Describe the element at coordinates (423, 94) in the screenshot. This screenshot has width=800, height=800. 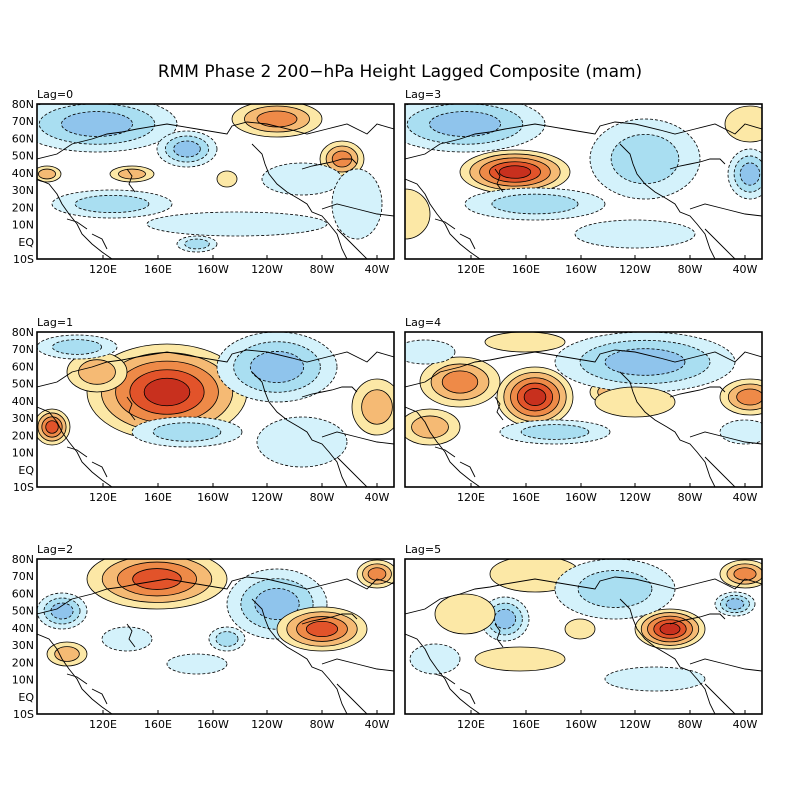
I see `panel-label: Lag=3` at that location.